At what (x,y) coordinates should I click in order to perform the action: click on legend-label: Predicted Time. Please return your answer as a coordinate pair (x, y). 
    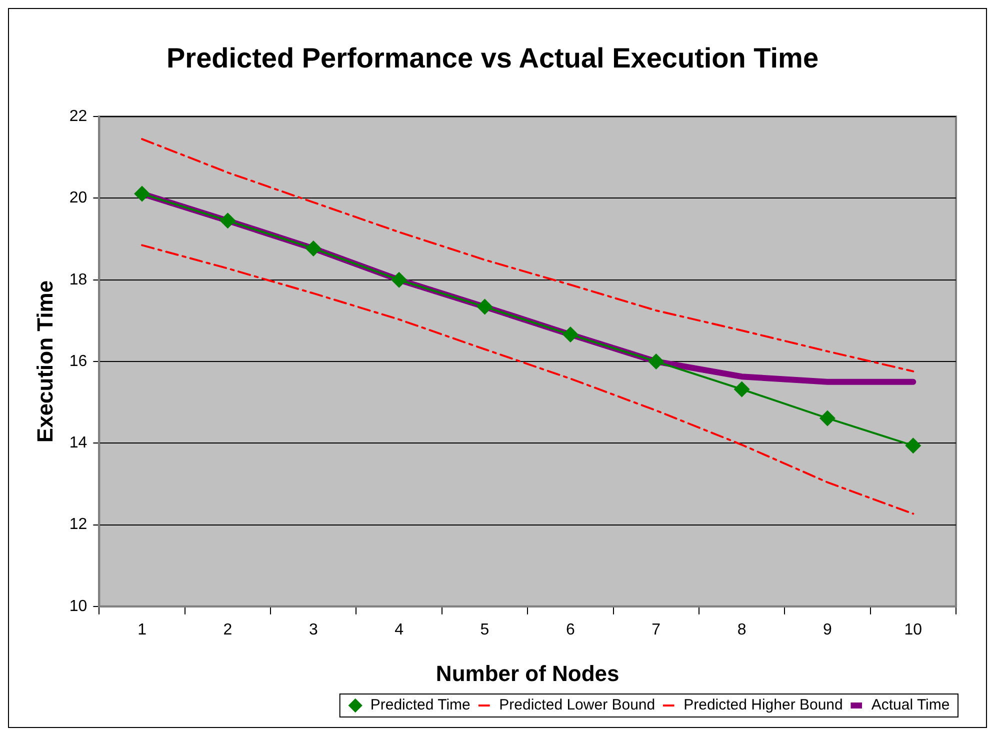
    Looking at the image, I should click on (420, 705).